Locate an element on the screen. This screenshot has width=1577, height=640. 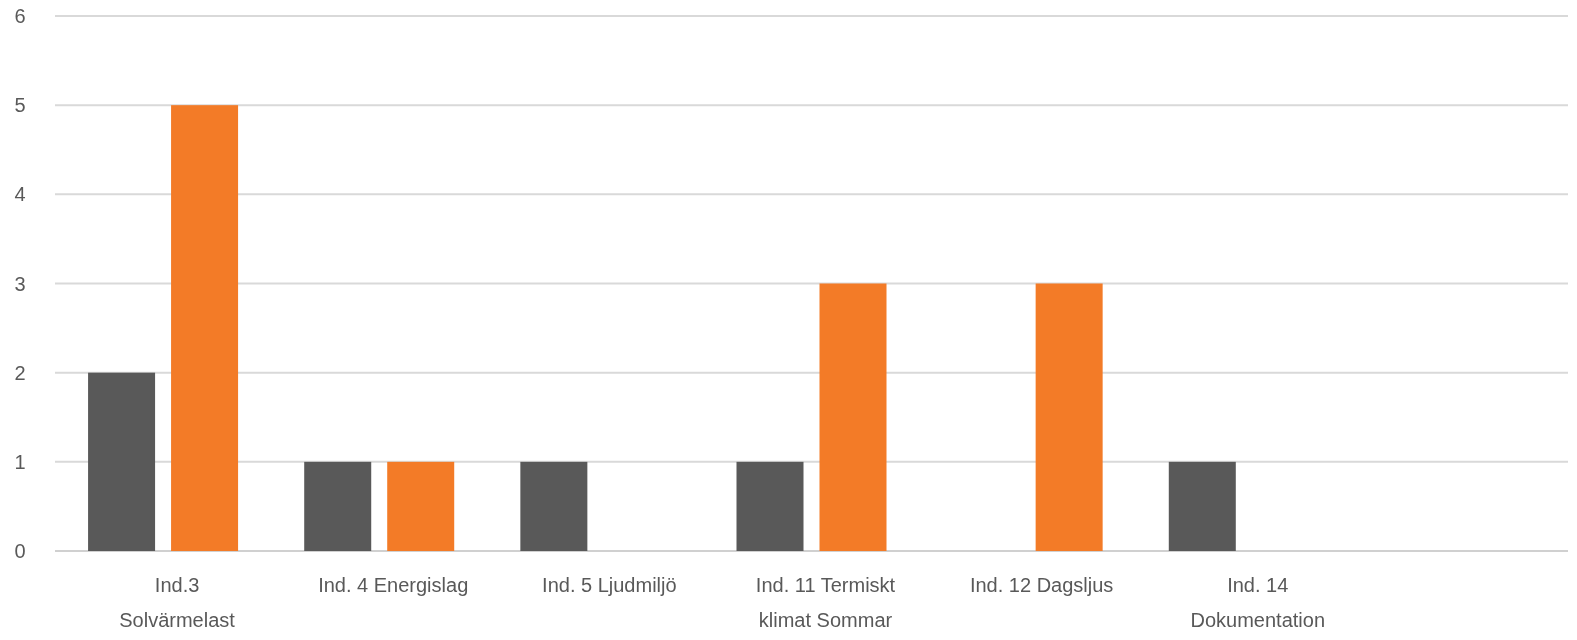
y-tick-label: 5 is located at coordinates (20, 105).